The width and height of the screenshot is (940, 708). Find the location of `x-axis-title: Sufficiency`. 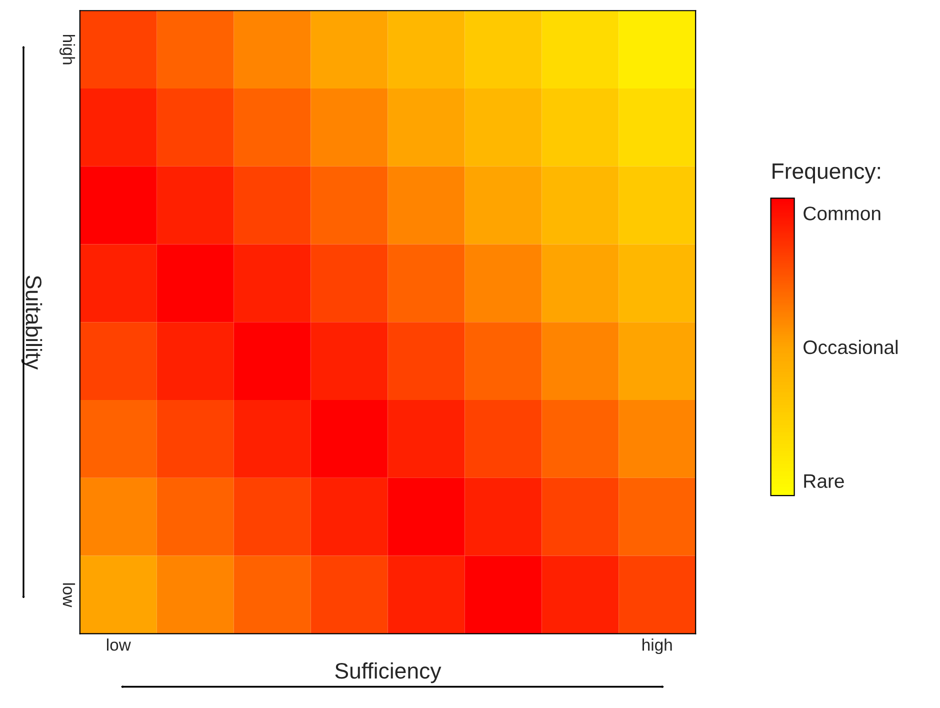

x-axis-title: Sufficiency is located at coordinates (388, 673).